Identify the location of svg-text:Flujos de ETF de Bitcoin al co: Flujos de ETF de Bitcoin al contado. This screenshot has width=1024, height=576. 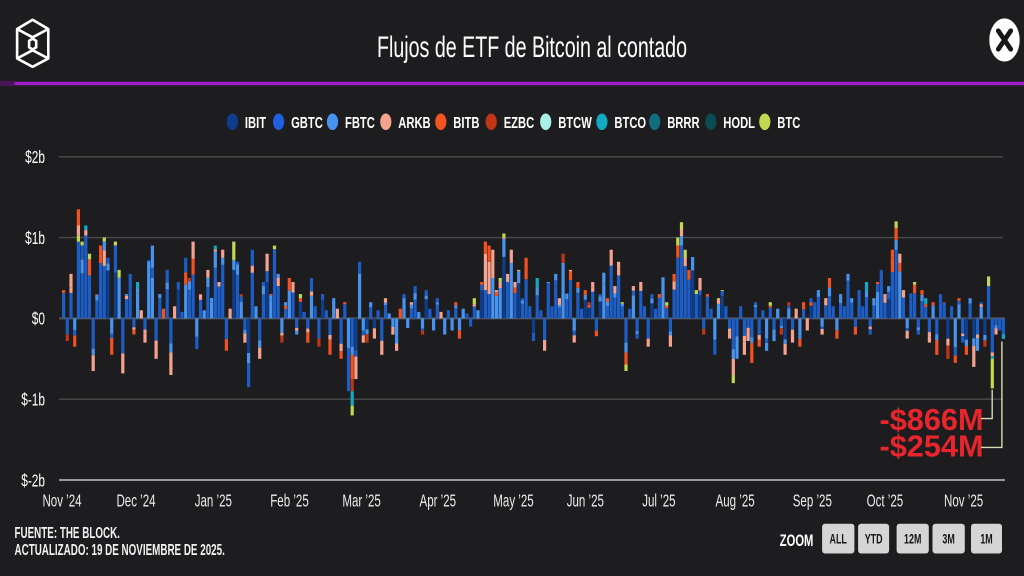
(532, 47).